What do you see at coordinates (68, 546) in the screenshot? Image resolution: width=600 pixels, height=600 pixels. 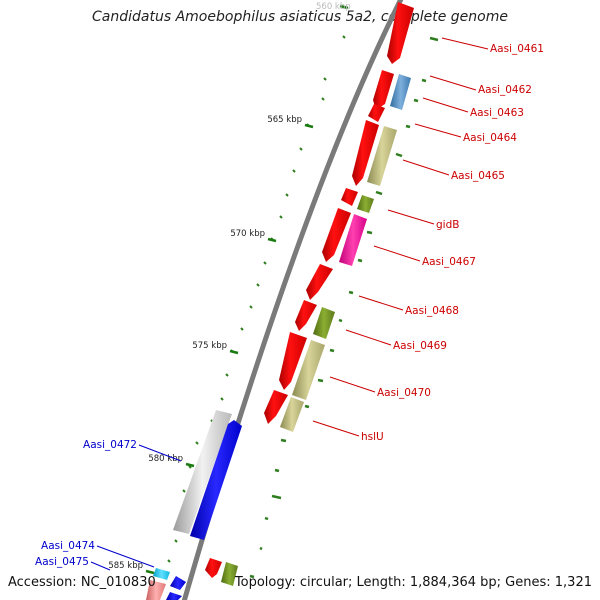 I see `gene-label: Aasi_0474` at bounding box center [68, 546].